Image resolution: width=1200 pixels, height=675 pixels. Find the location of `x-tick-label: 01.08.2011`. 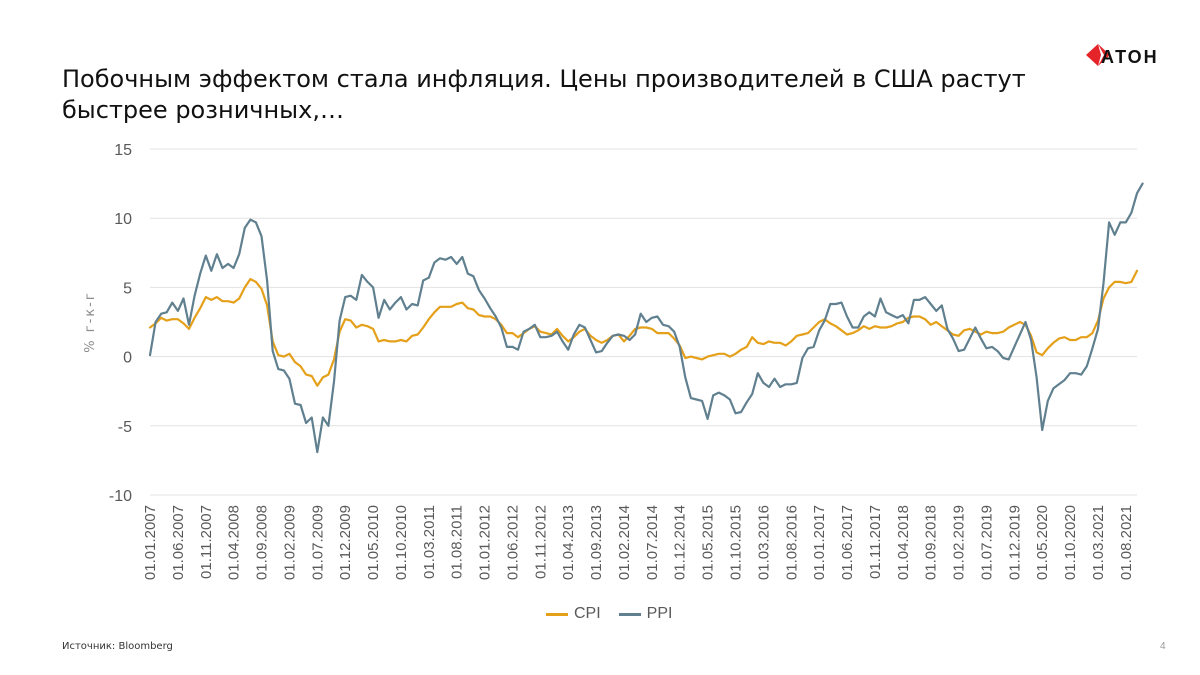

x-tick-label: 01.08.2011 is located at coordinates (457, 542).